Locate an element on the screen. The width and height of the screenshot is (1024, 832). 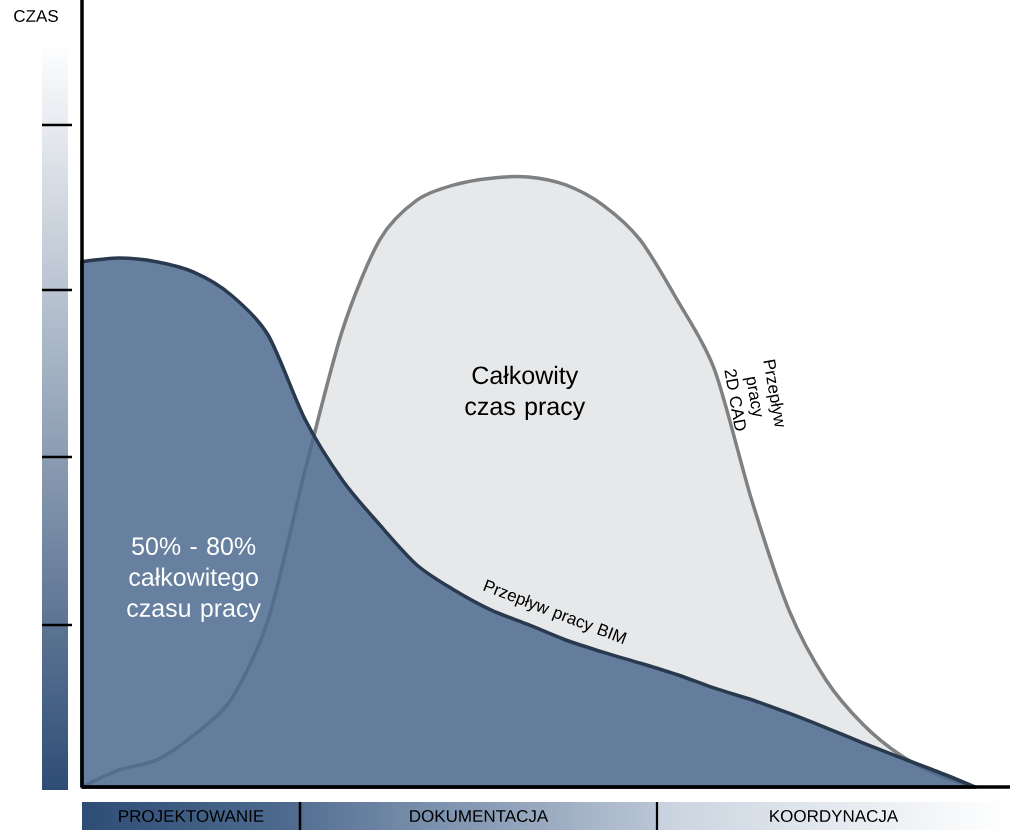
annotation: Całkowity czas pracy is located at coordinates (525, 393).